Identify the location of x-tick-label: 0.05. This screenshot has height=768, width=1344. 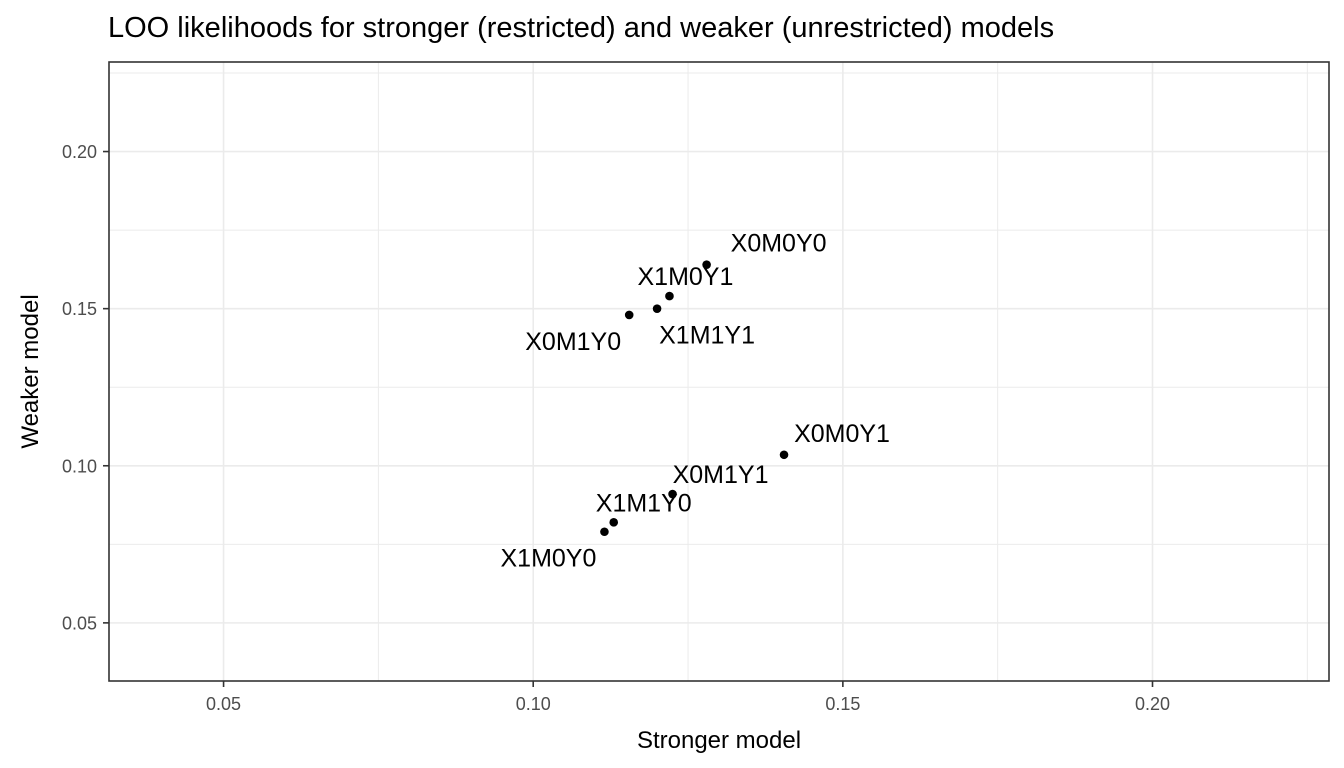
(223, 704).